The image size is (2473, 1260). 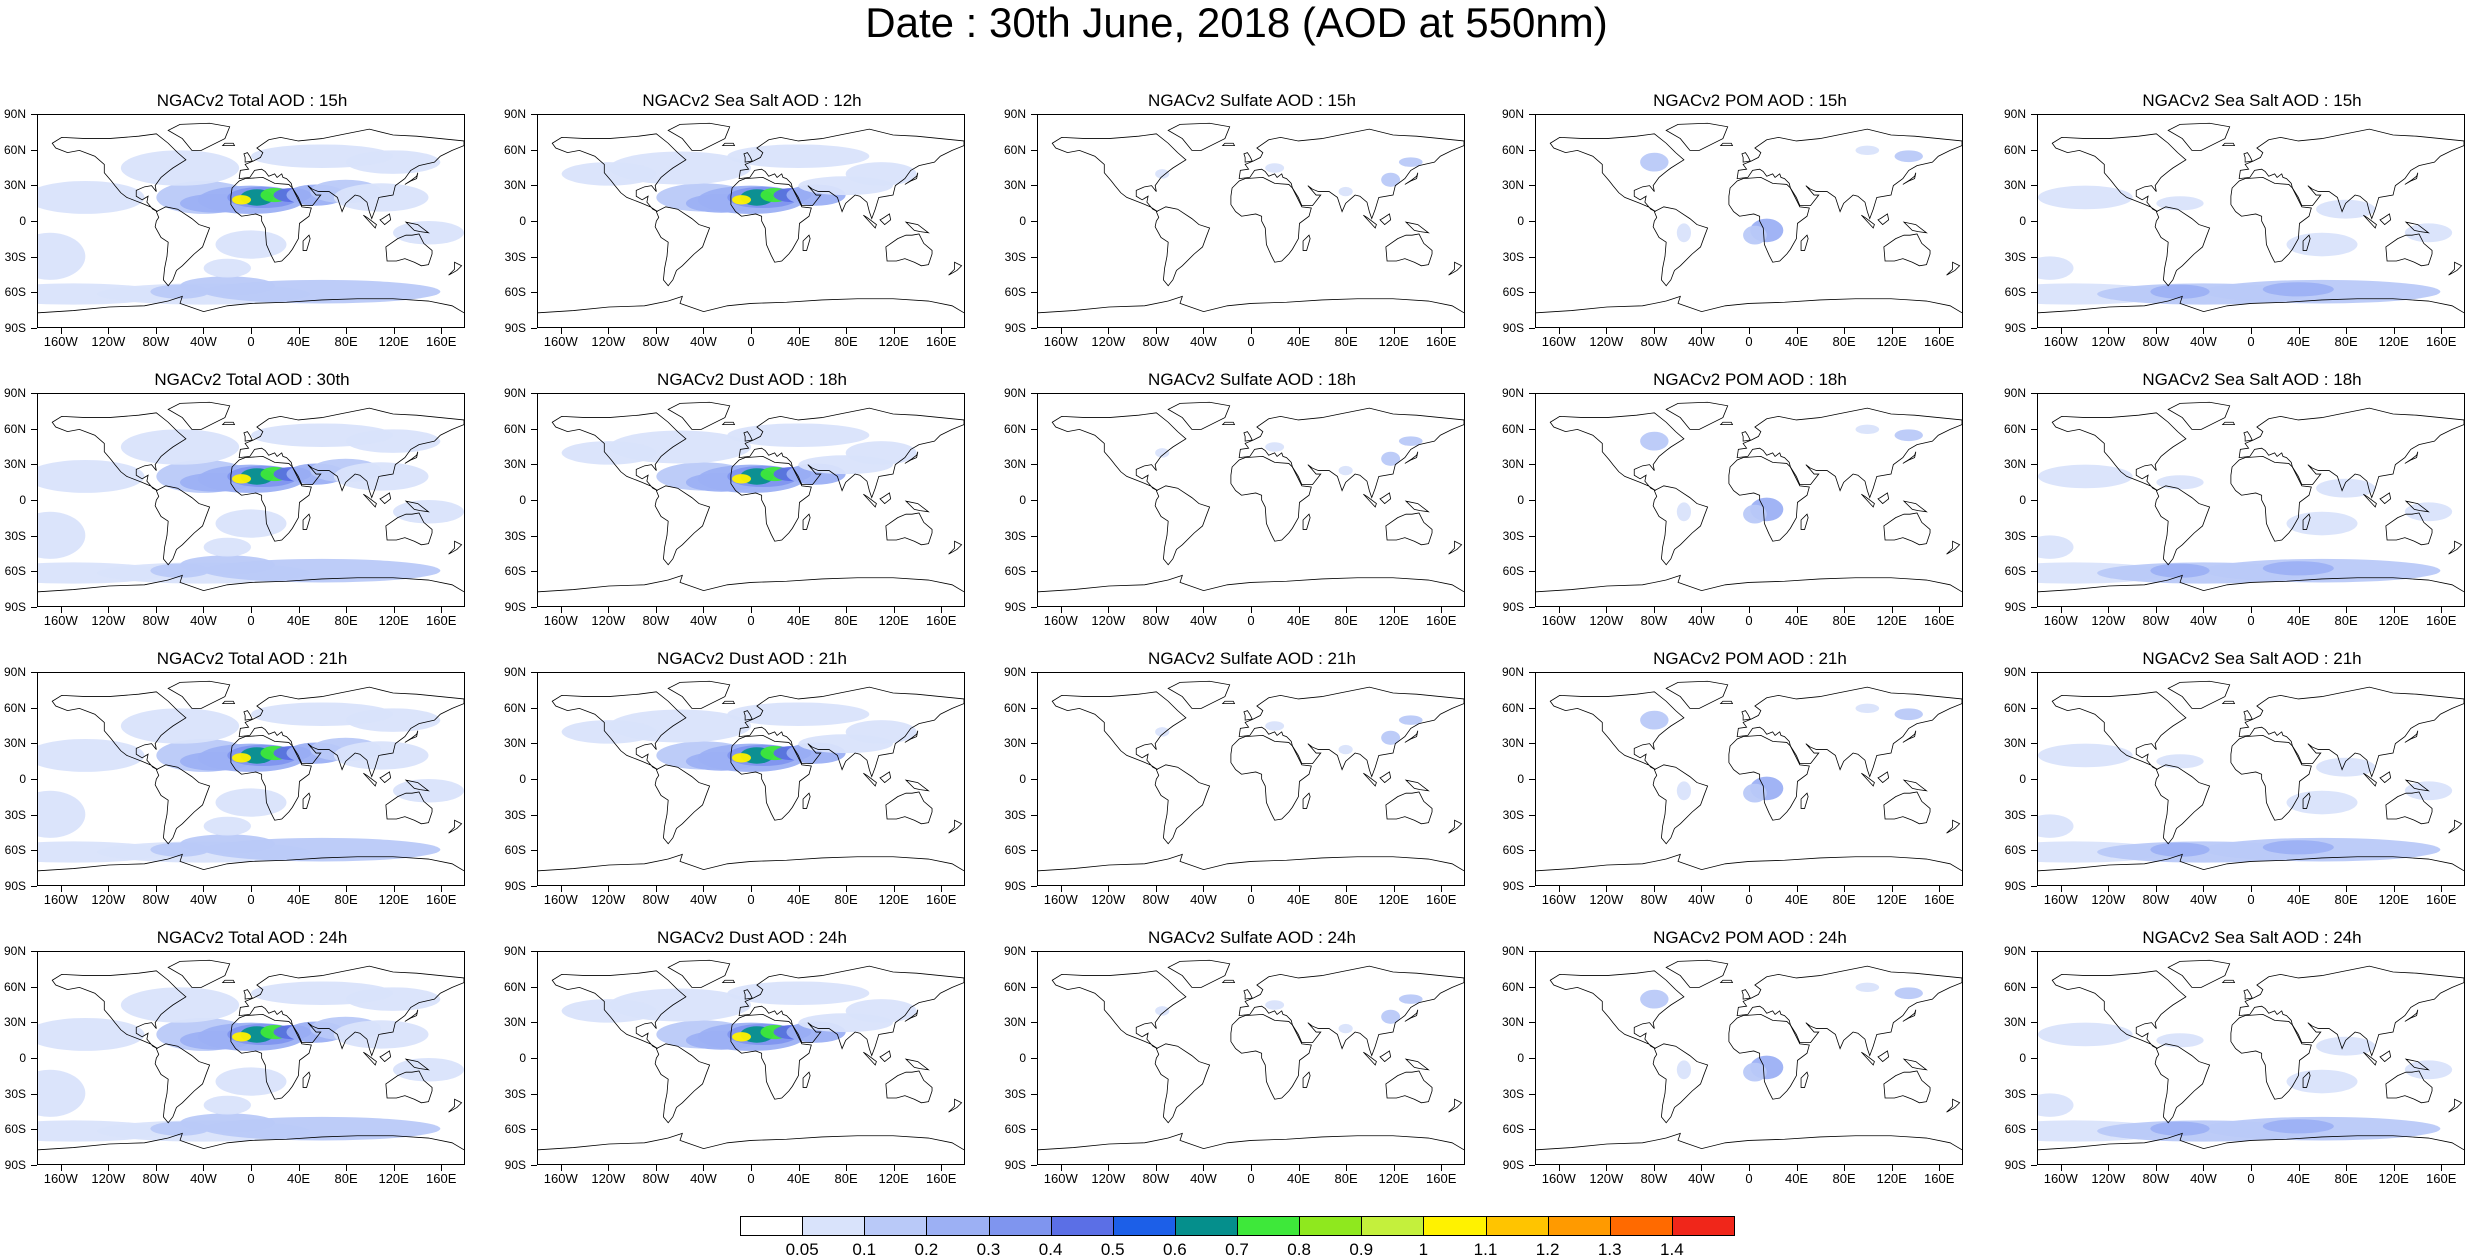 I want to click on lon-tick-label: 40W, so click(x=703, y=899).